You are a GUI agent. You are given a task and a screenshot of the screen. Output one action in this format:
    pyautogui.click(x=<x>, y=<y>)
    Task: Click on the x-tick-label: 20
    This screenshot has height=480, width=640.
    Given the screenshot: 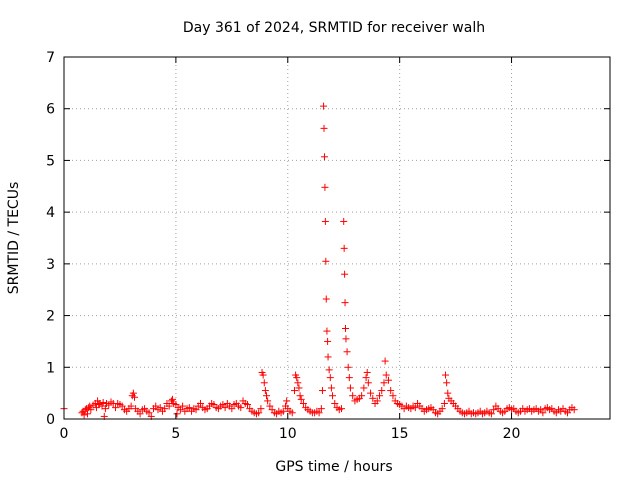 What is the action you would take?
    pyautogui.click(x=512, y=434)
    